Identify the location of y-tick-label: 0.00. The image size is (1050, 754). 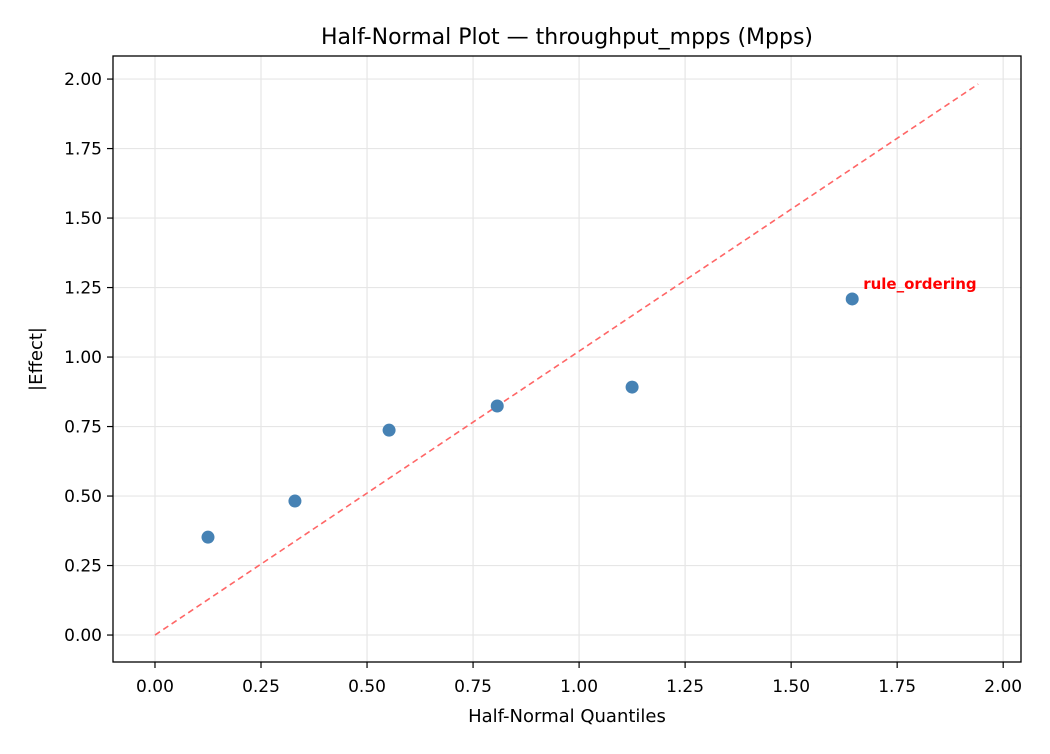
(83, 636).